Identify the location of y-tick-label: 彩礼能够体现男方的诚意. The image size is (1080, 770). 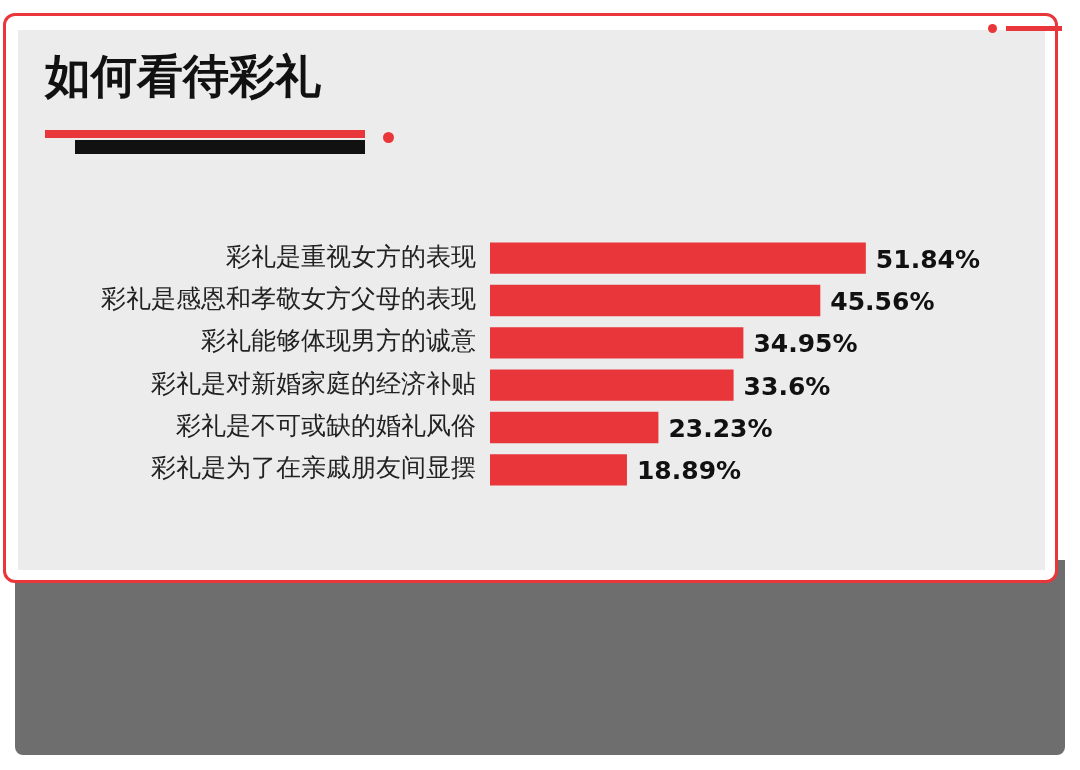
(338, 341).